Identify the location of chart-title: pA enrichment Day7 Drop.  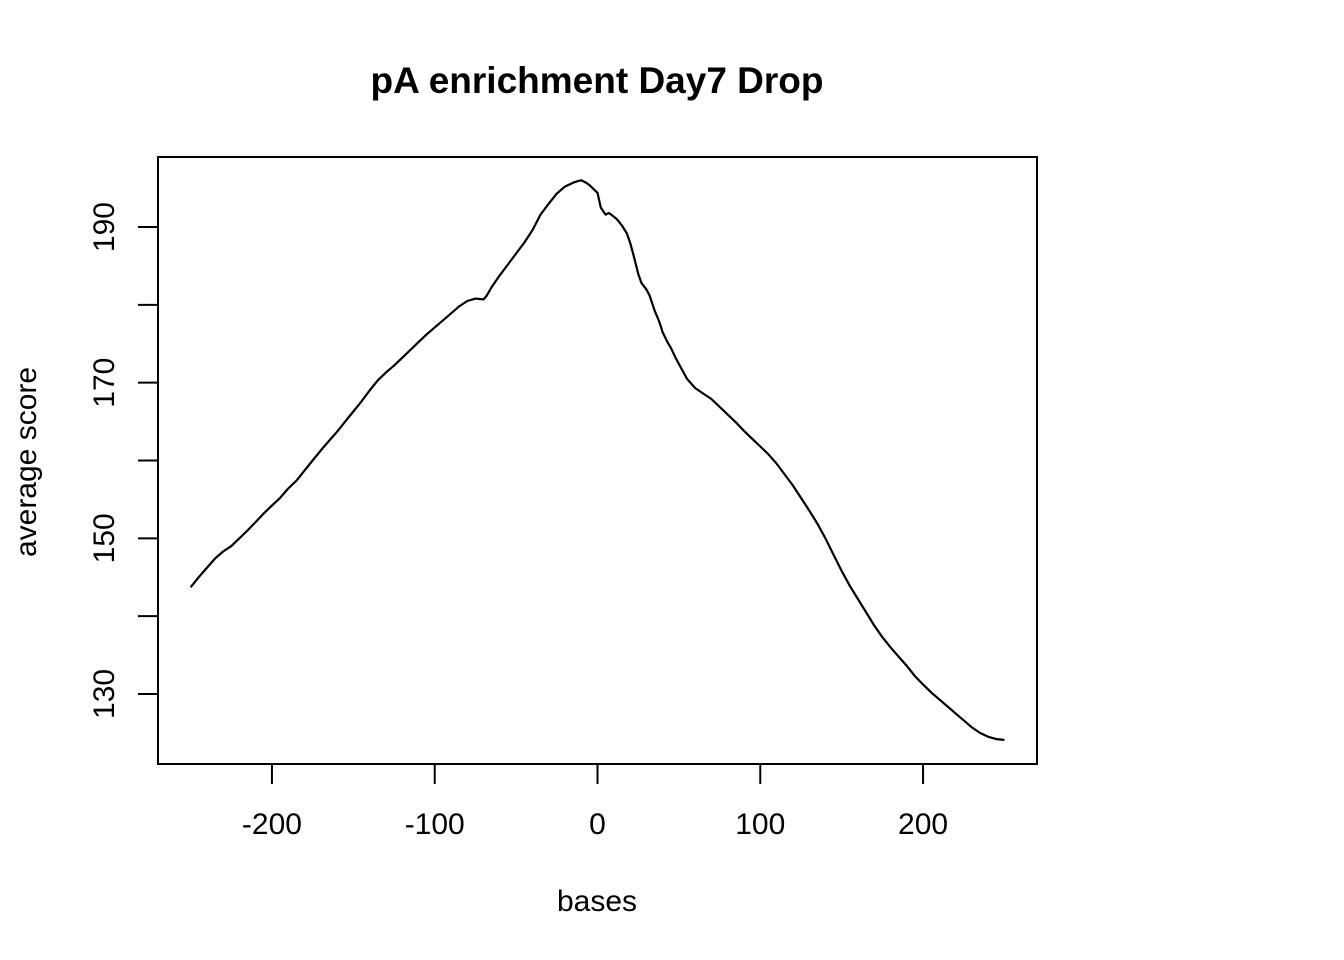
(597, 80).